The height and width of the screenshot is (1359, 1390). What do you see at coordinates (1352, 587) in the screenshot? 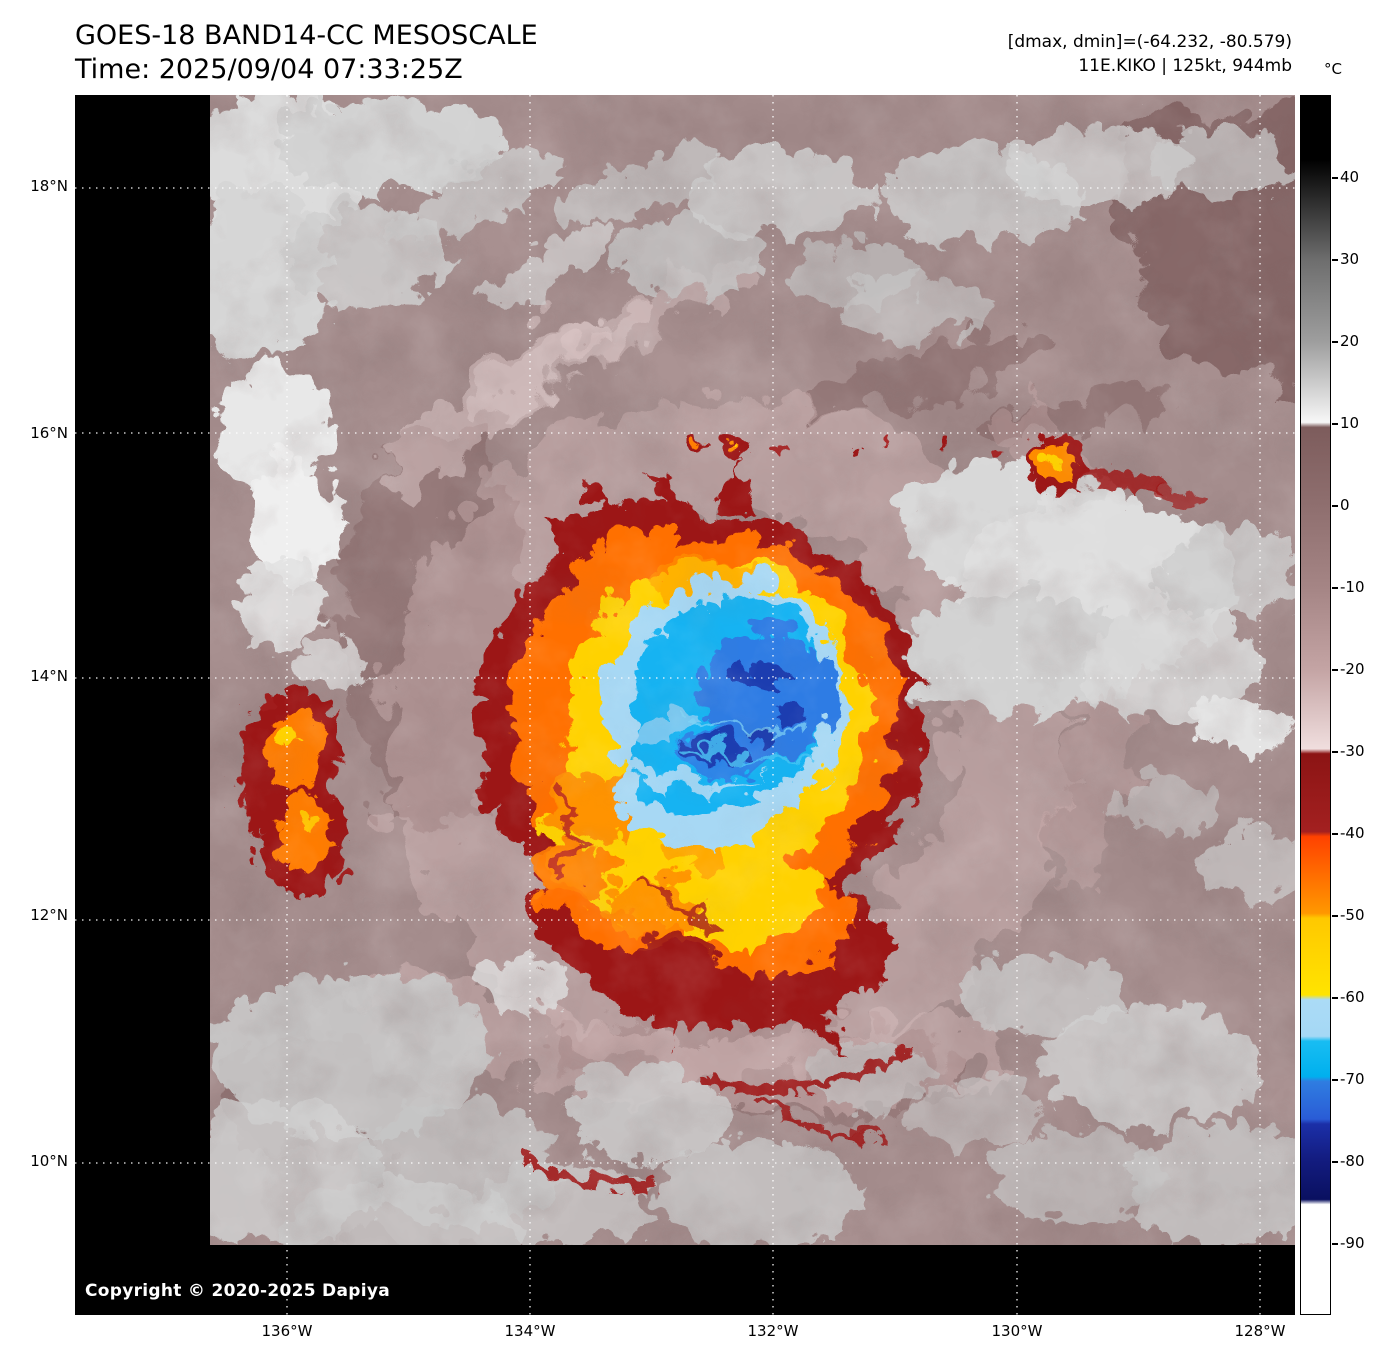
I see `colorbar-tick-label: -10` at bounding box center [1352, 587].